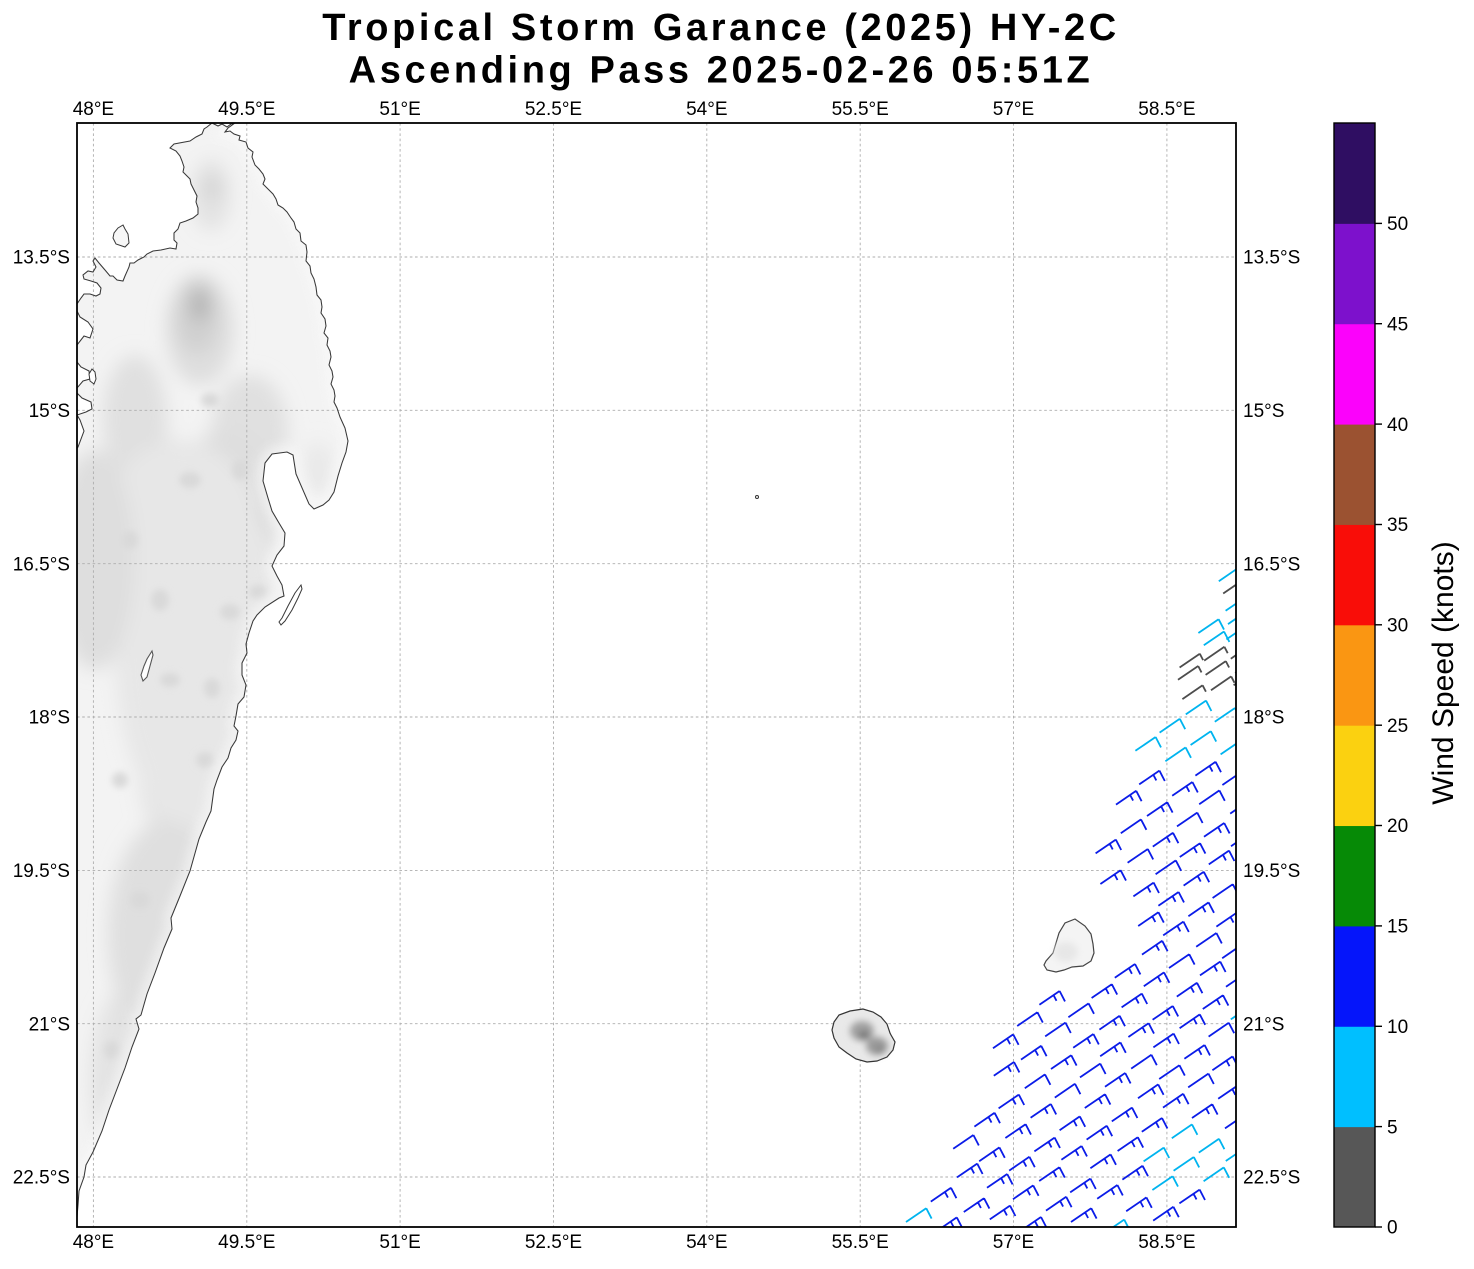 The width and height of the screenshot is (1474, 1269). I want to click on svg-text: 40, so click(1397, 425).